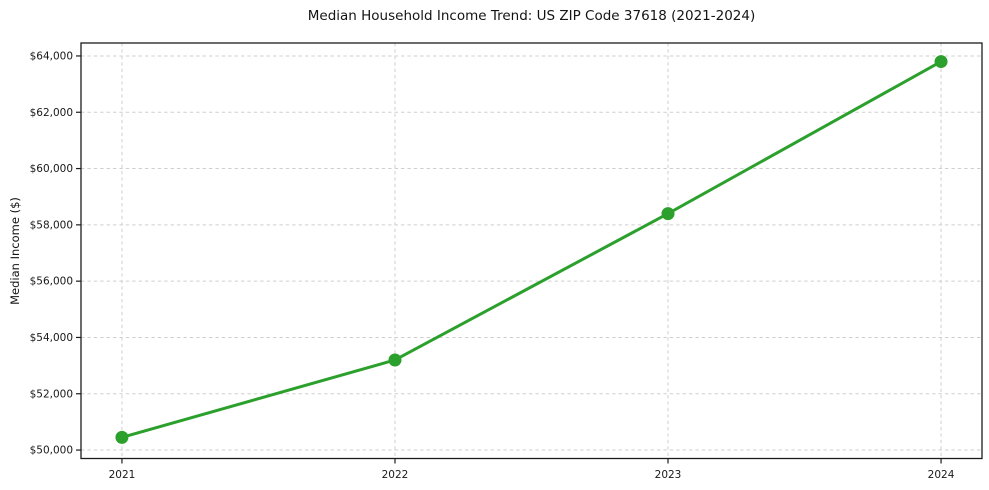  What do you see at coordinates (51, 394) in the screenshot?
I see `y-tick-label: $52,000` at bounding box center [51, 394].